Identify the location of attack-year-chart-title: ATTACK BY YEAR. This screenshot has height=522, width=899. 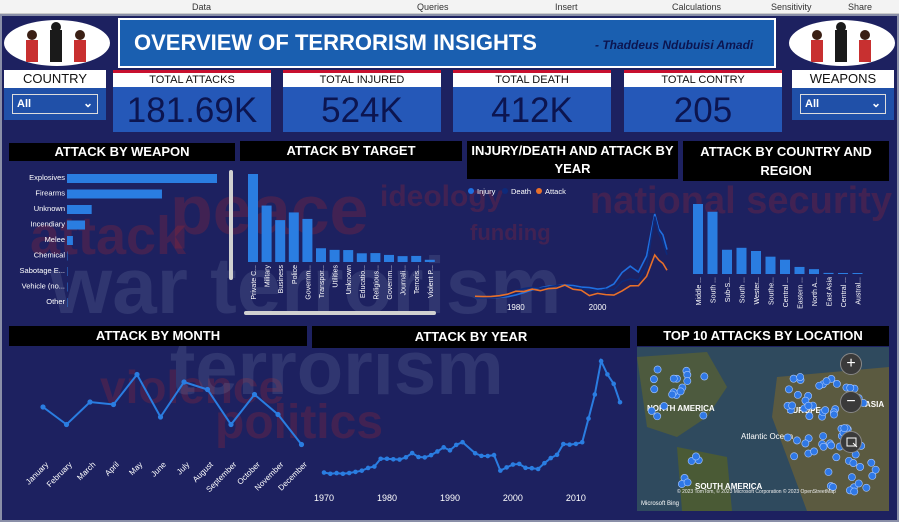
(471, 337).